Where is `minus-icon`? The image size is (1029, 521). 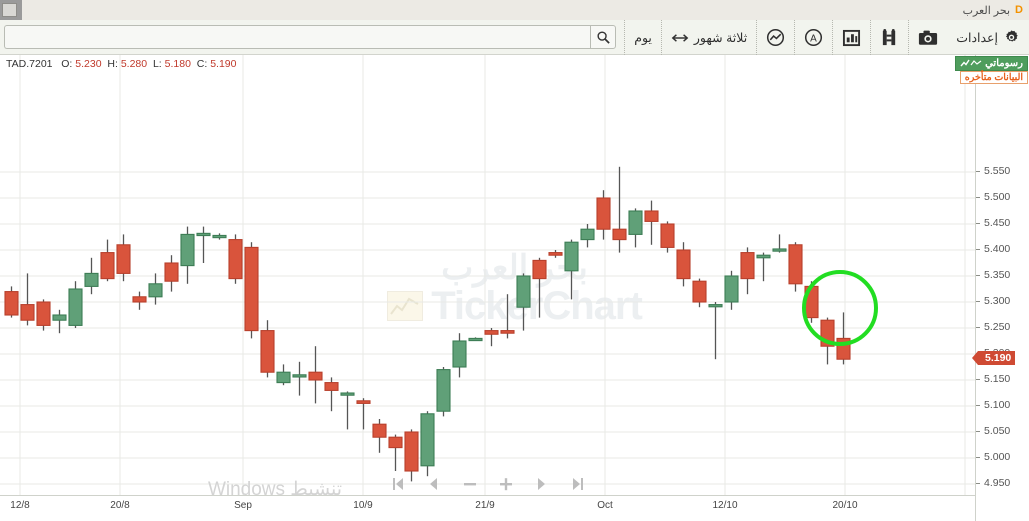 minus-icon is located at coordinates (469, 484).